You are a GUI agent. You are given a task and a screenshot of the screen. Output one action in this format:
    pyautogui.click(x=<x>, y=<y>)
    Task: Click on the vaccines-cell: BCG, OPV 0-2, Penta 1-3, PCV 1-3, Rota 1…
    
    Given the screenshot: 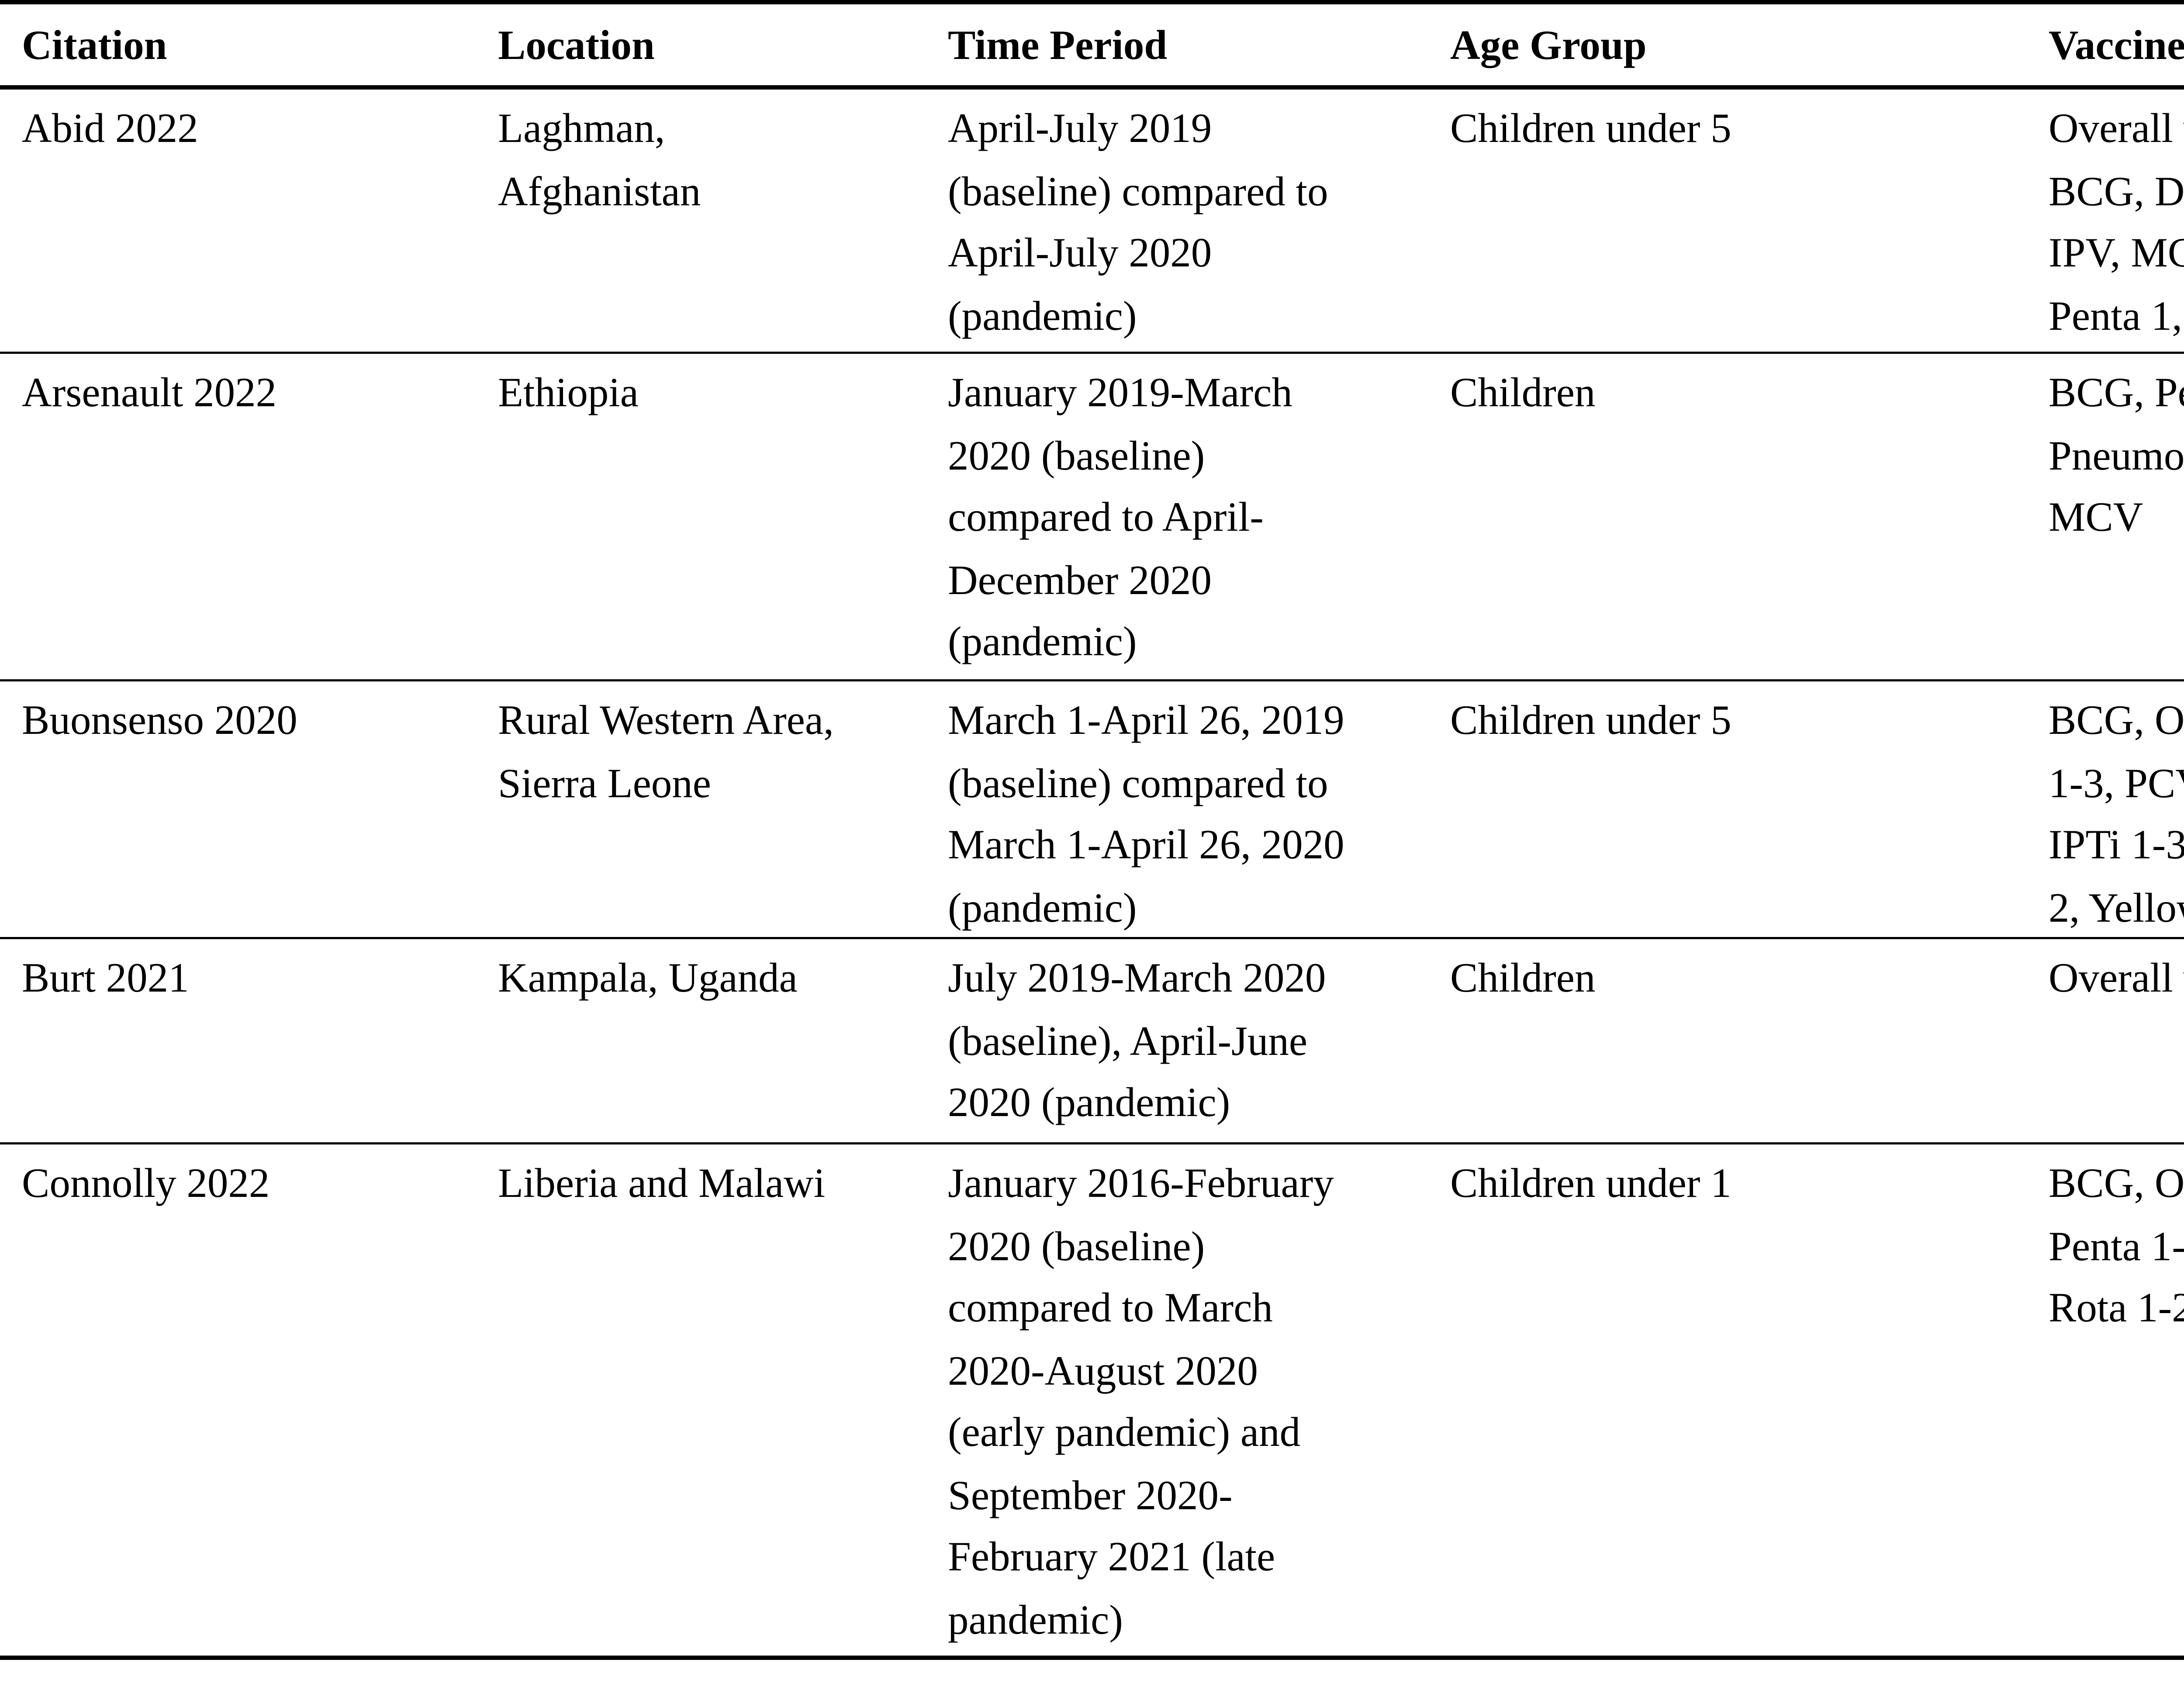 What is the action you would take?
    pyautogui.click(x=2116, y=815)
    